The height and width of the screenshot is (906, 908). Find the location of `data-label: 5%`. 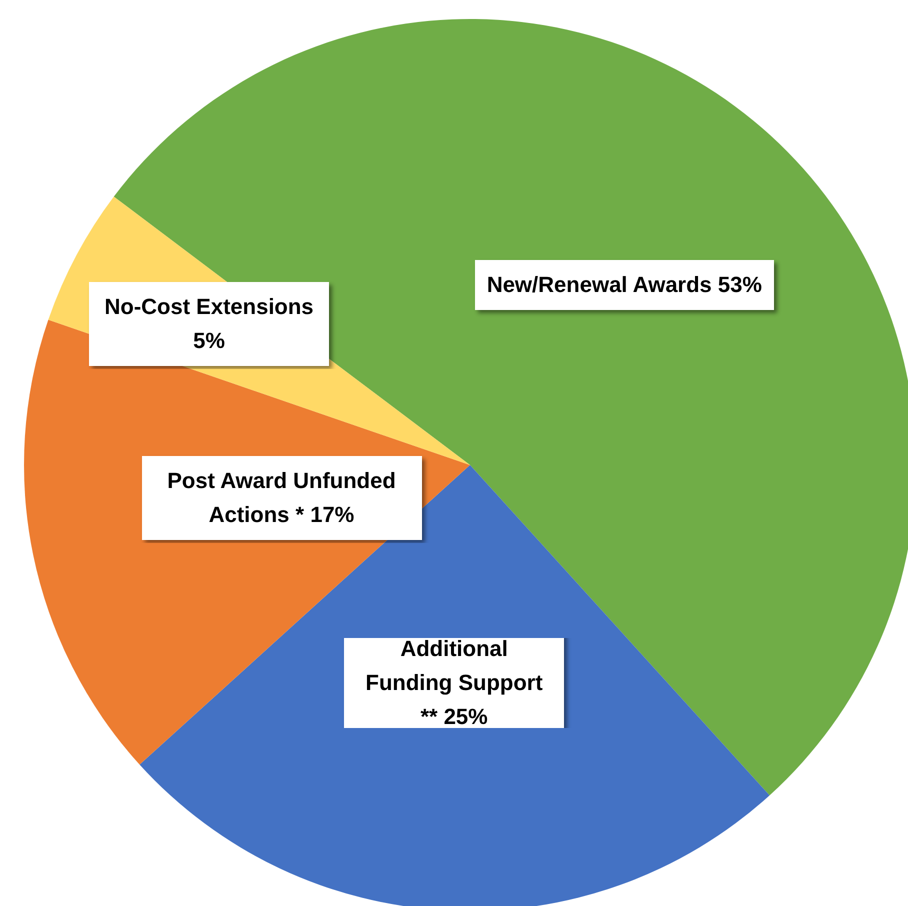

data-label: 5% is located at coordinates (209, 340).